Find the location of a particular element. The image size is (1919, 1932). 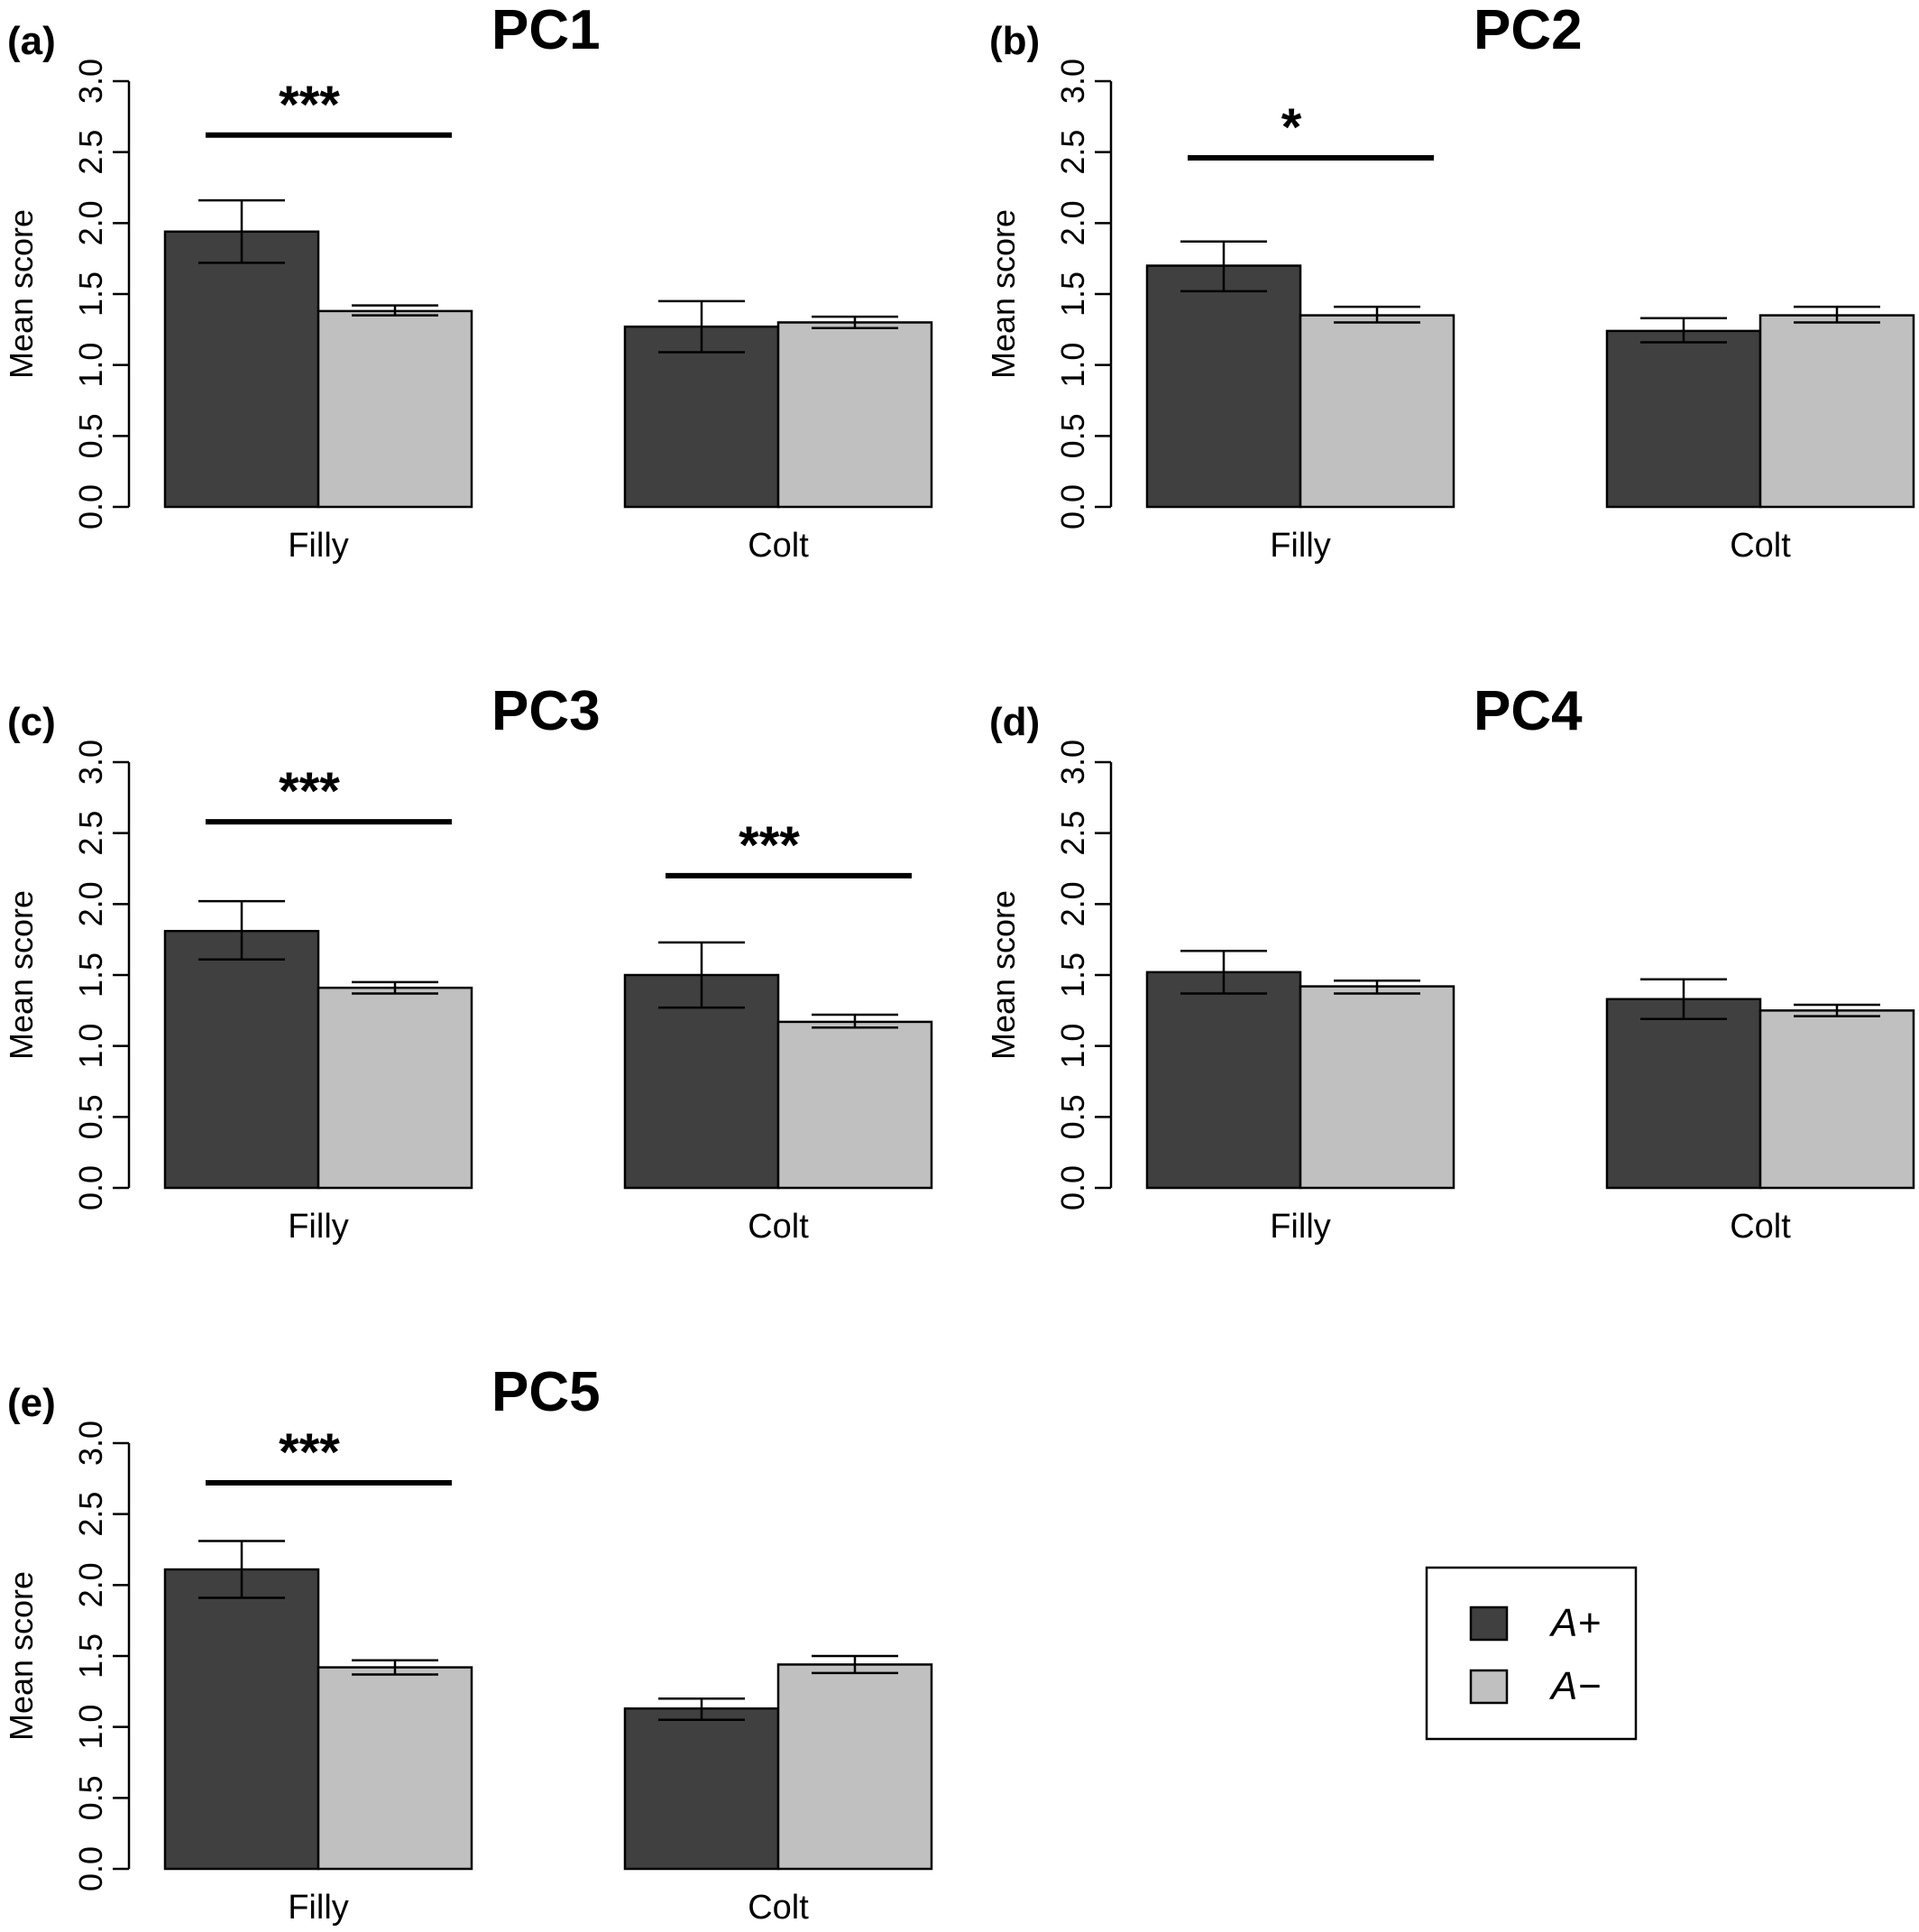

panel-label: (c) is located at coordinates (32, 722).